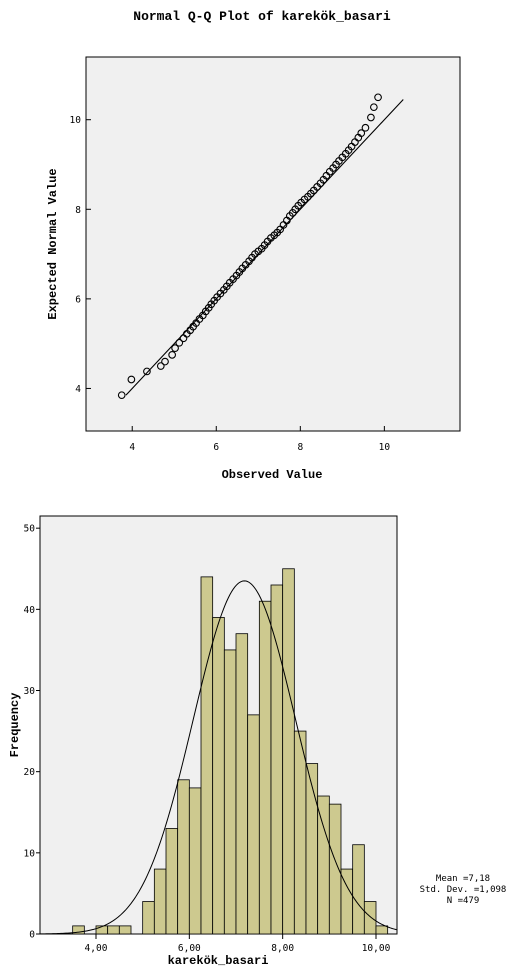 This screenshot has height=980, width=516. What do you see at coordinates (53, 243) in the screenshot?
I see `qq-y-axis-title: Expected Normal Value` at bounding box center [53, 243].